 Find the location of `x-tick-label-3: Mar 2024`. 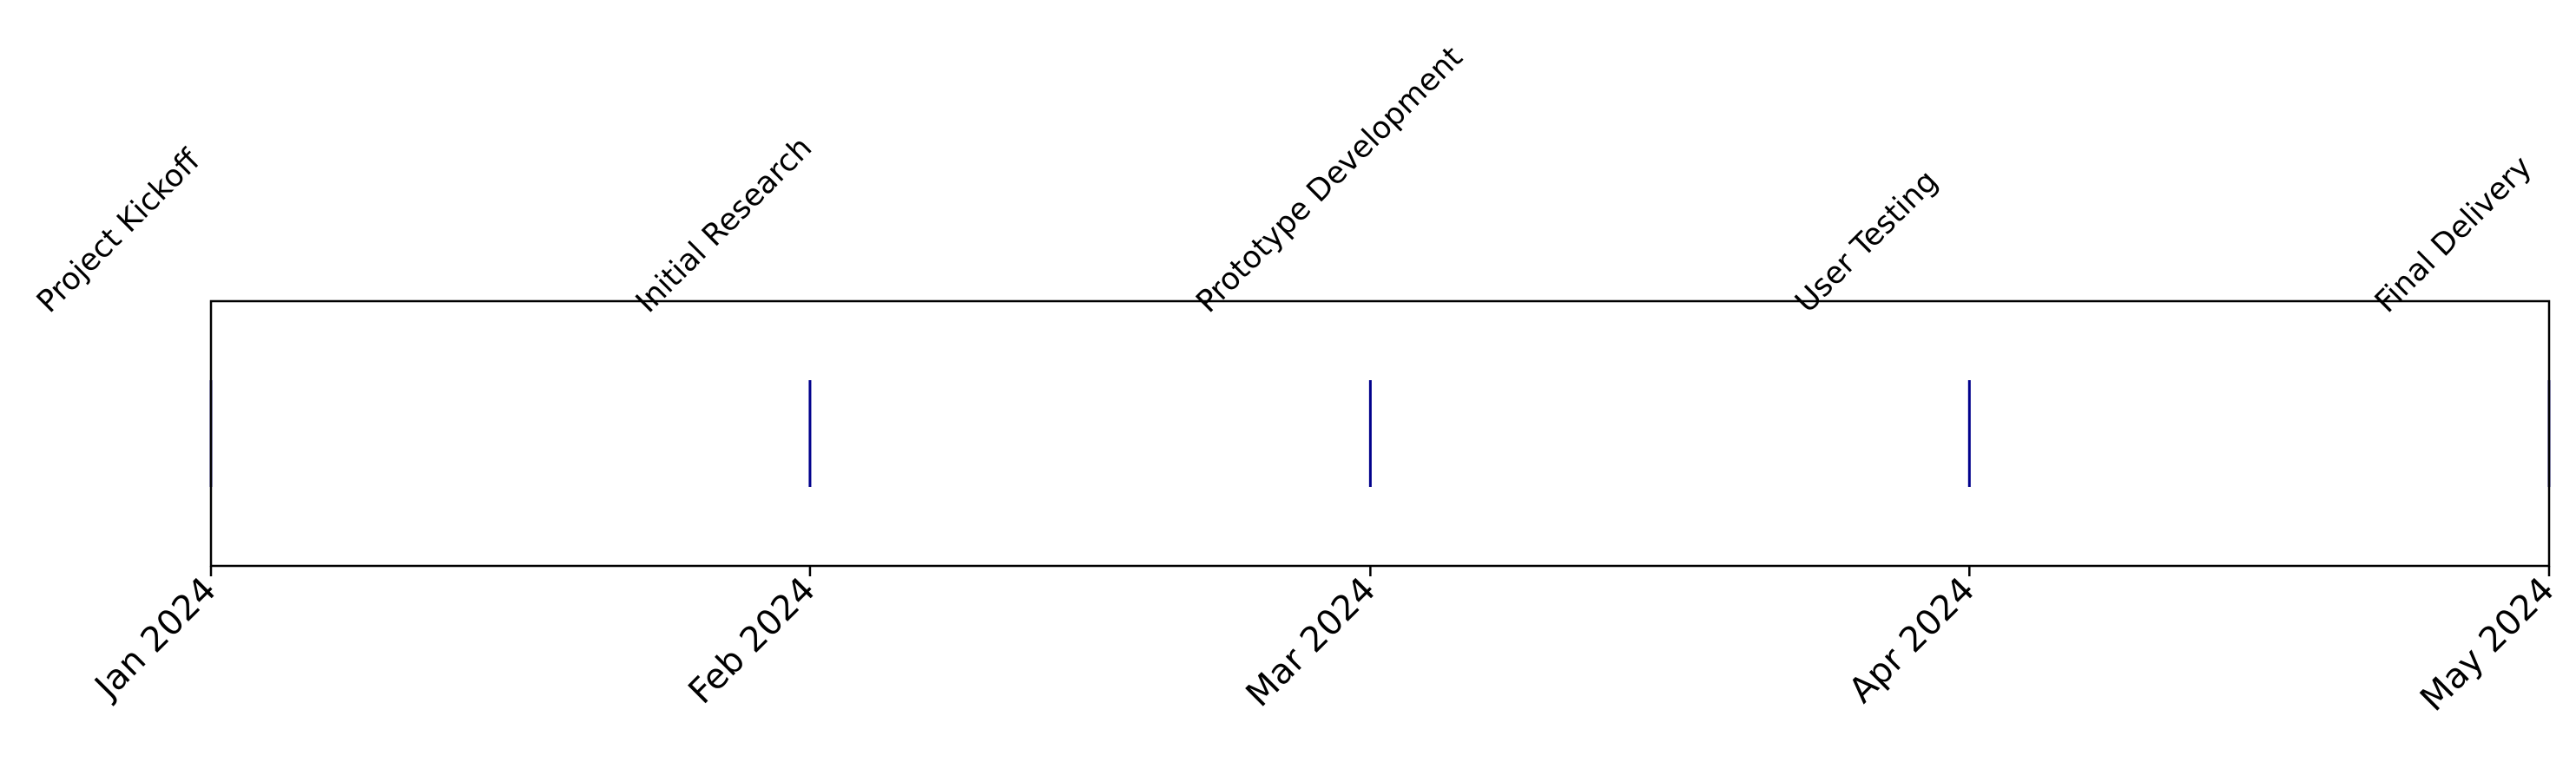

x-tick-label-3: Mar 2024 is located at coordinates (1311, 642).